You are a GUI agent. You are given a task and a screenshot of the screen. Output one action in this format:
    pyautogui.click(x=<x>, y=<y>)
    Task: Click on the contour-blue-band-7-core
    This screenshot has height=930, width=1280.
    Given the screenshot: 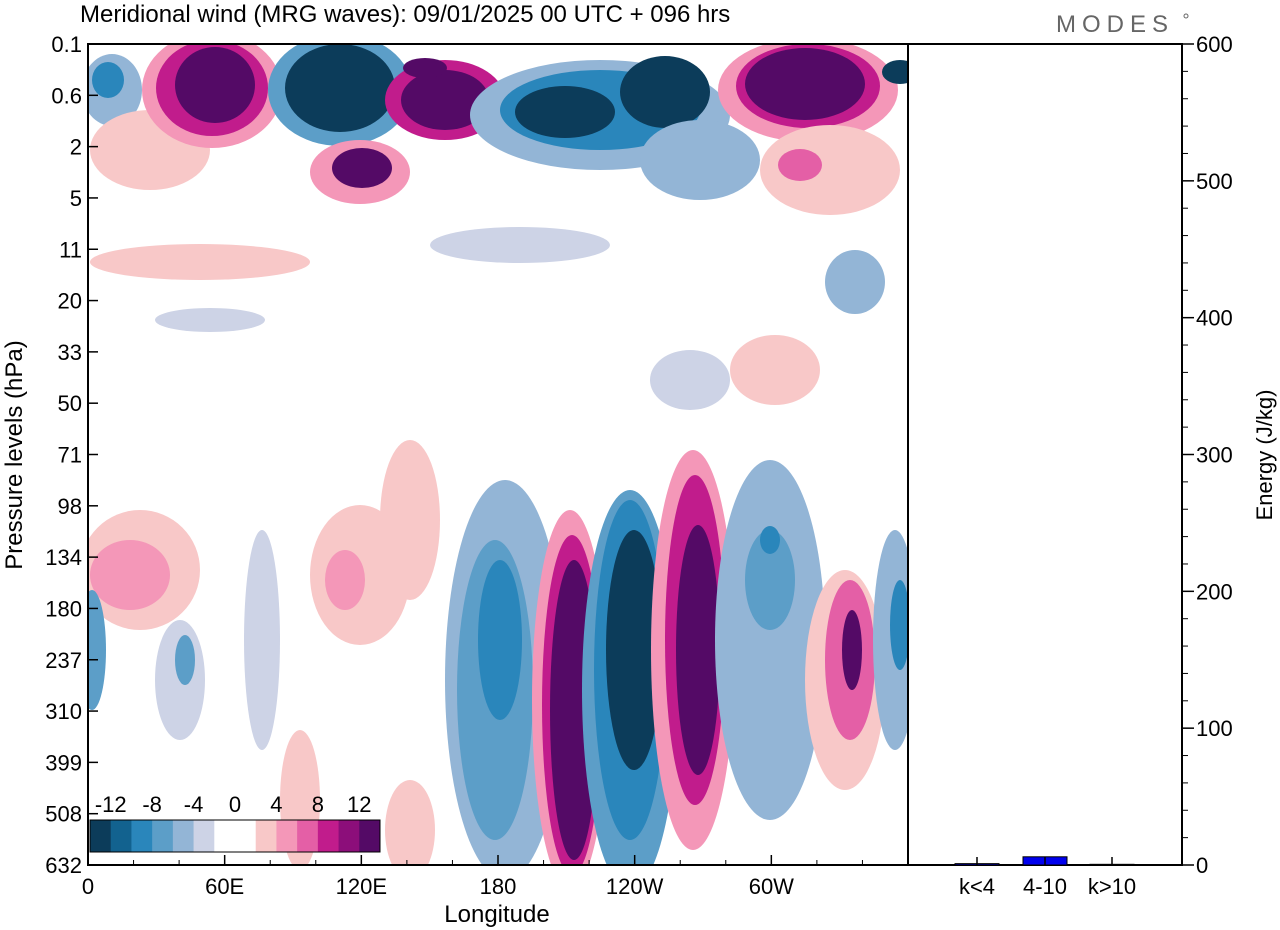 What is the action you would take?
    pyautogui.click(x=899, y=625)
    